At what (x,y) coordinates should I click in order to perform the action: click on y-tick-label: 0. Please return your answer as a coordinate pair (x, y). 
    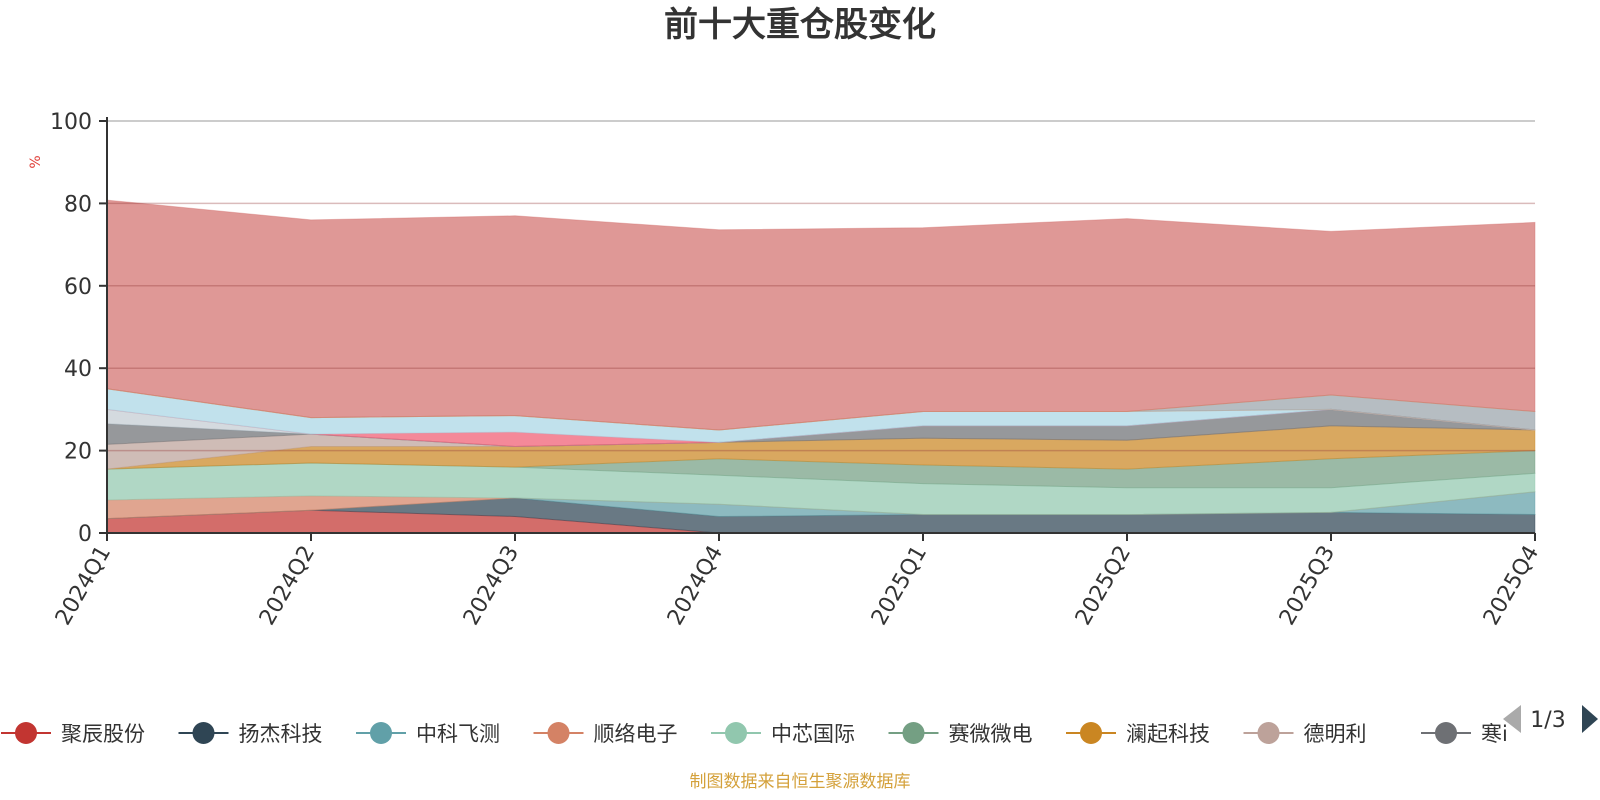
    Looking at the image, I should click on (85, 534).